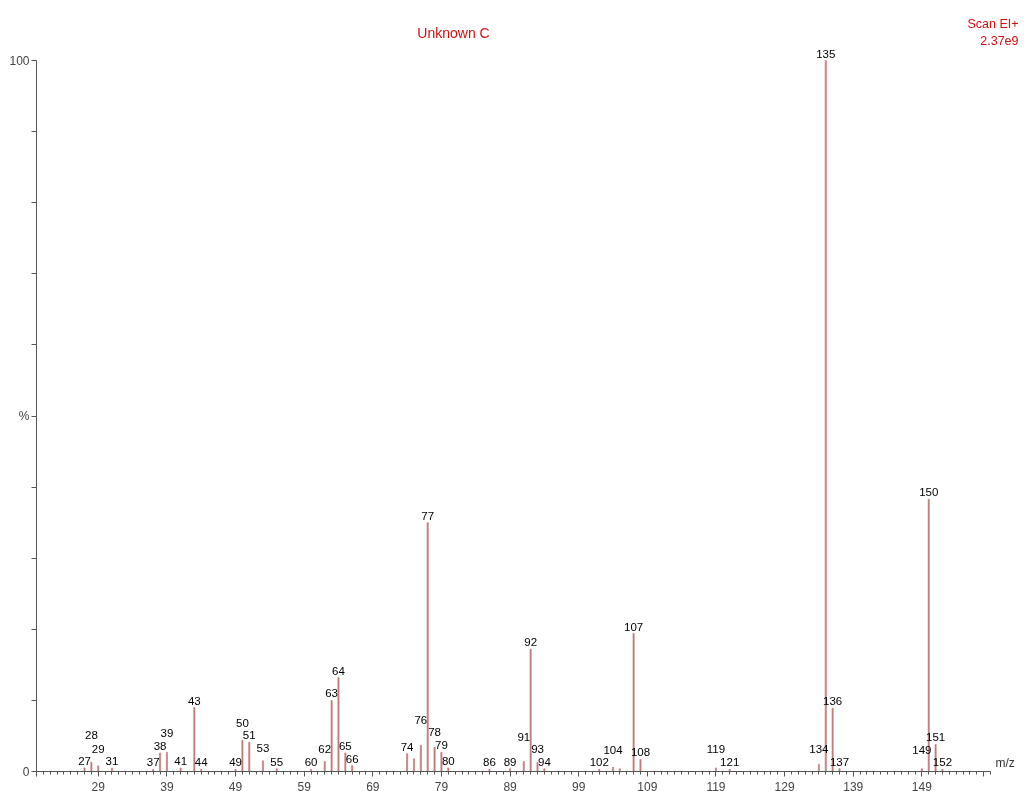  I want to click on annotation: 91, so click(524, 736).